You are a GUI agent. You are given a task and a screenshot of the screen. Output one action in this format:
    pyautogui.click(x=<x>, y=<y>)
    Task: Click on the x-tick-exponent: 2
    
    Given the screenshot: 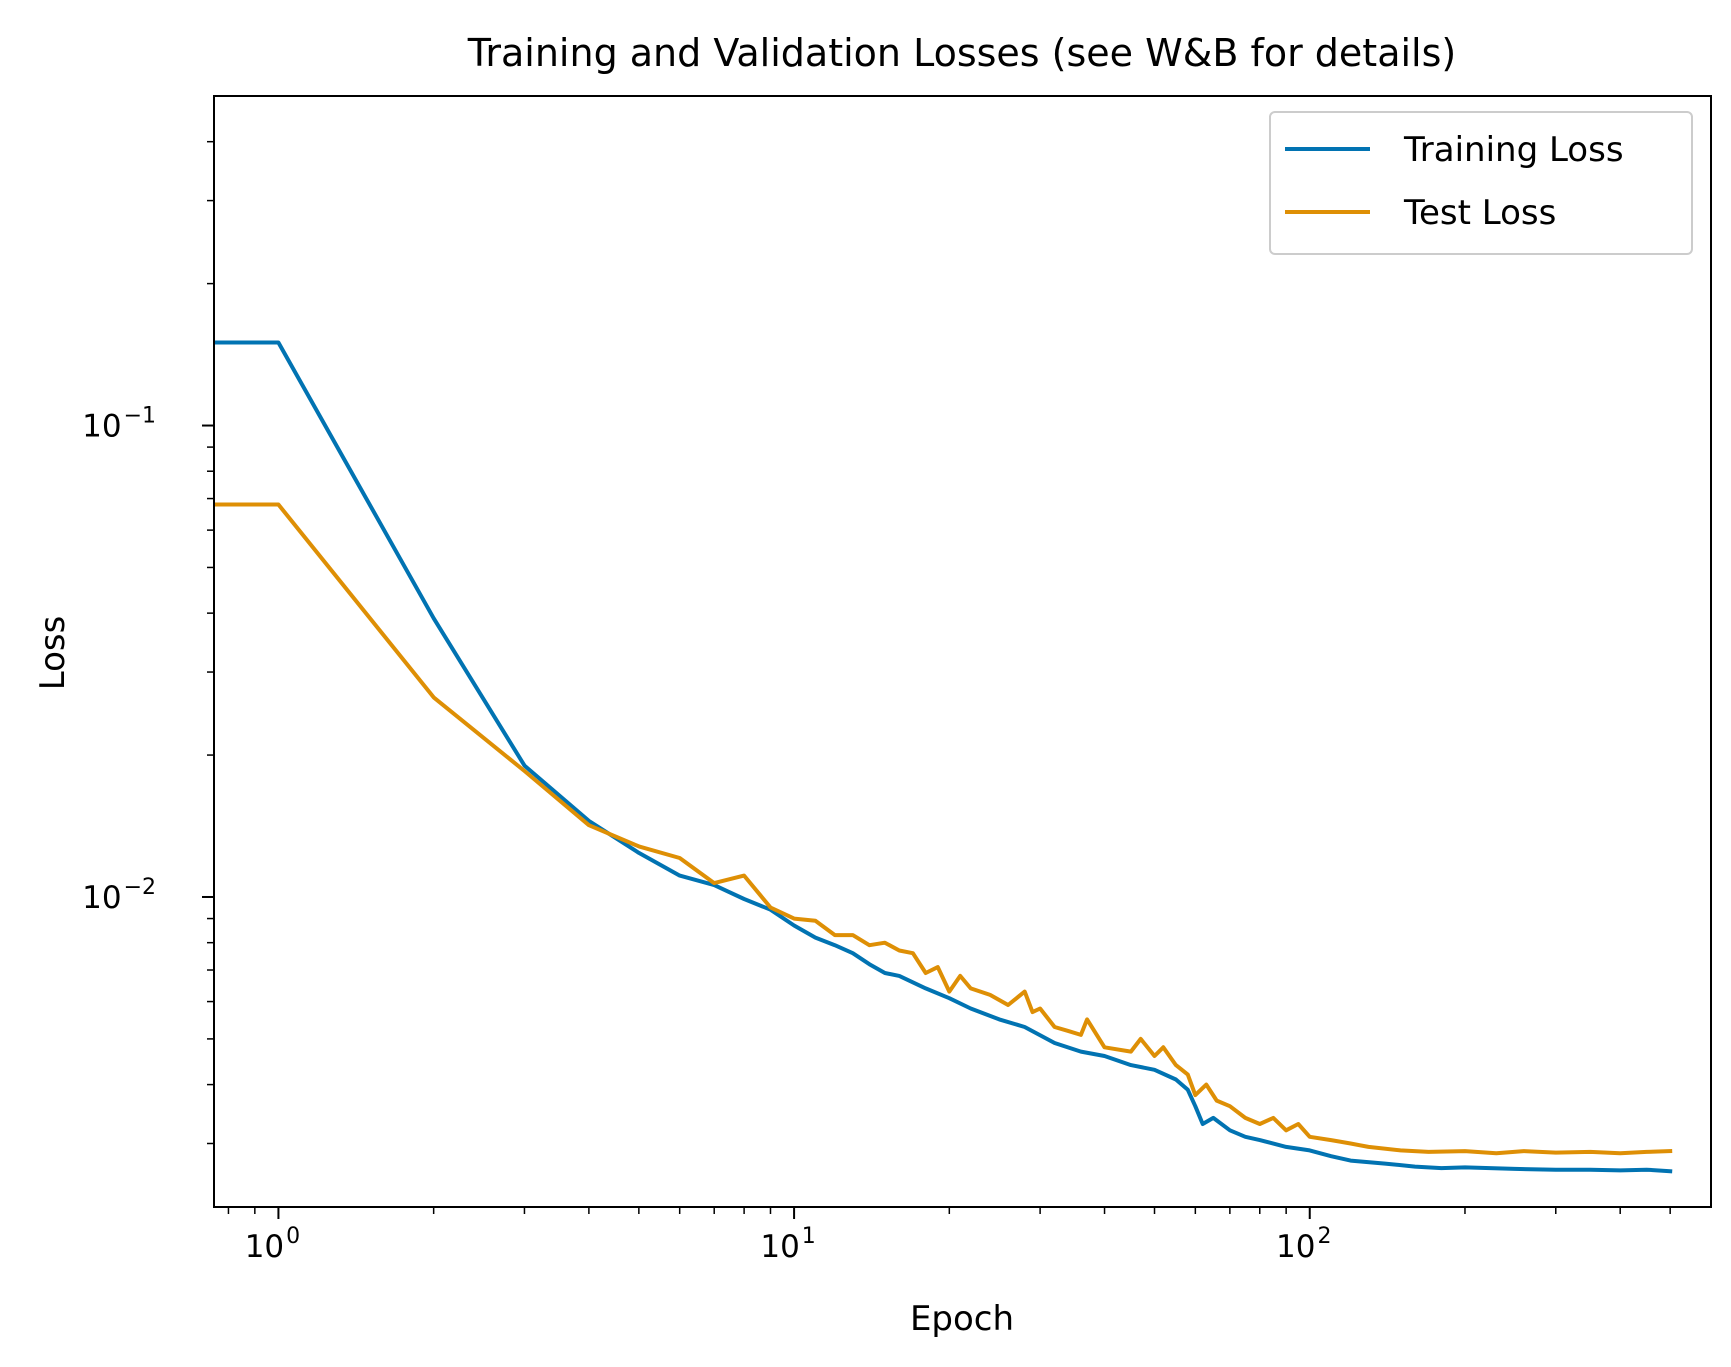 What is the action you would take?
    pyautogui.click(x=1324, y=1236)
    